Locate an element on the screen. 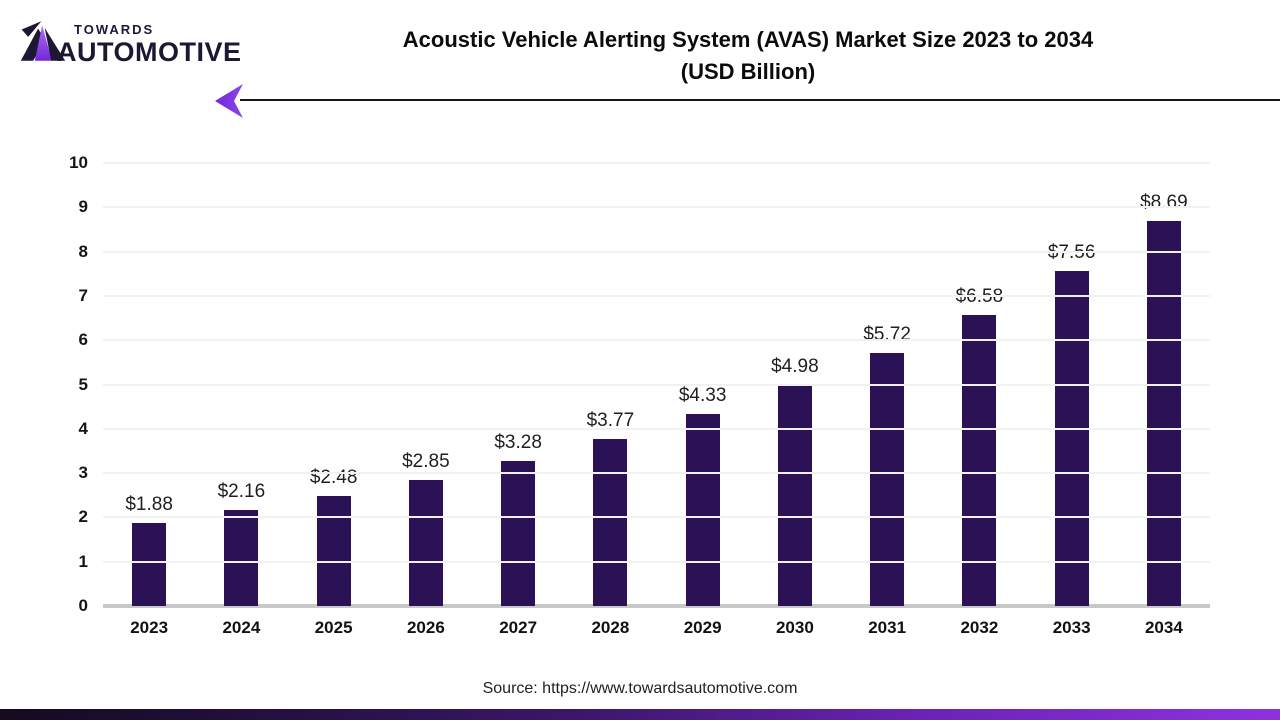 This screenshot has width=1280, height=720. footer-gradient-bar is located at coordinates (640, 714).